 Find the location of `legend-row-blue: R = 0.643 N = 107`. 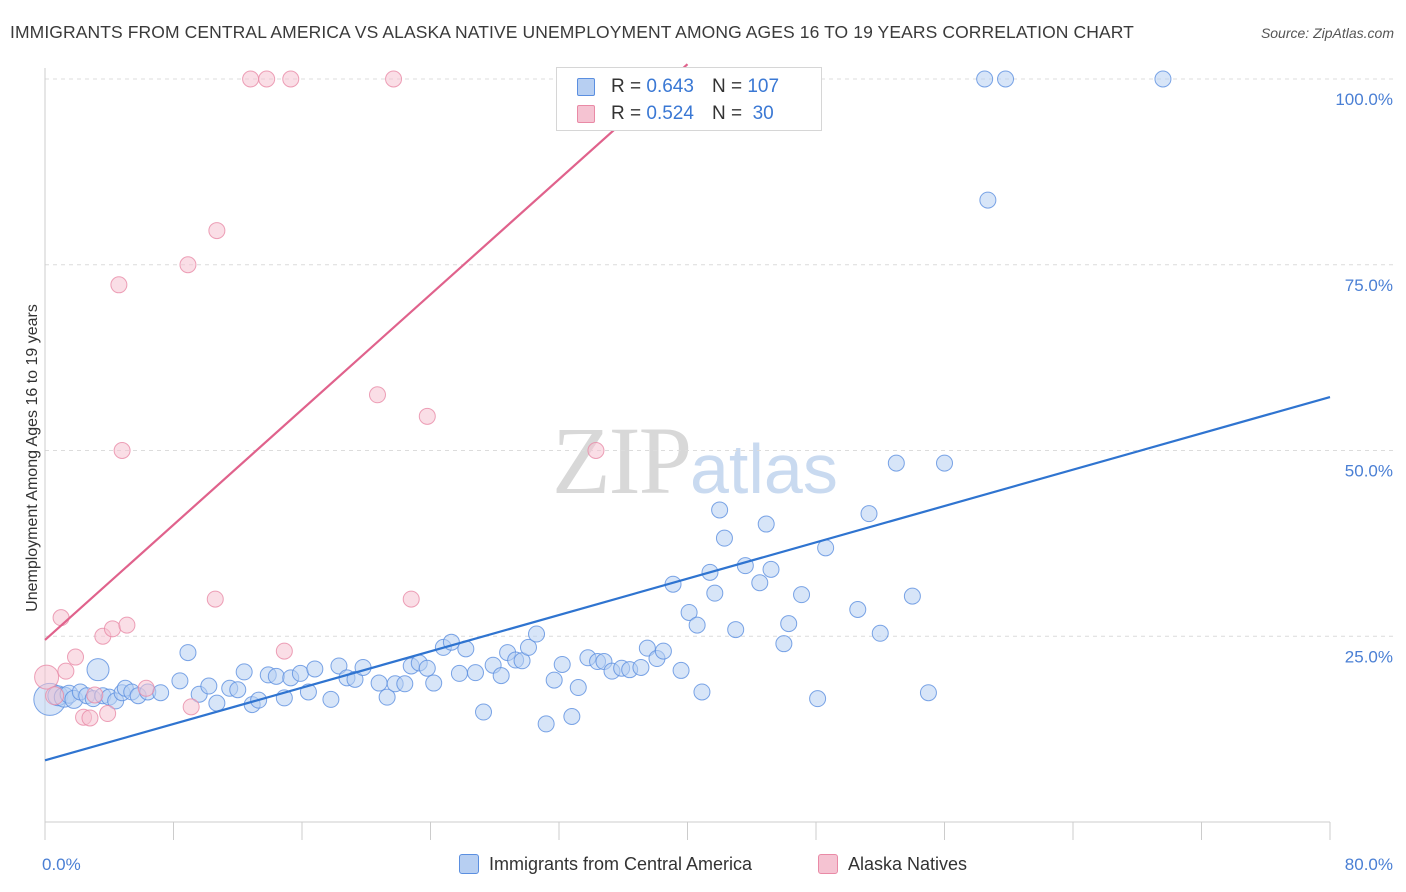

legend-row-blue: R = 0.643 N = 107 is located at coordinates (678, 87).